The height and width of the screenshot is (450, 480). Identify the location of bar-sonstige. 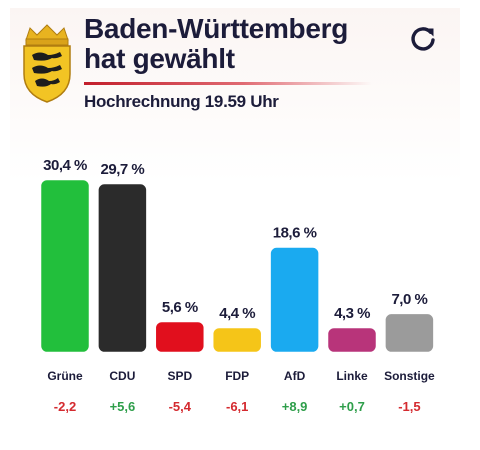
(409, 333).